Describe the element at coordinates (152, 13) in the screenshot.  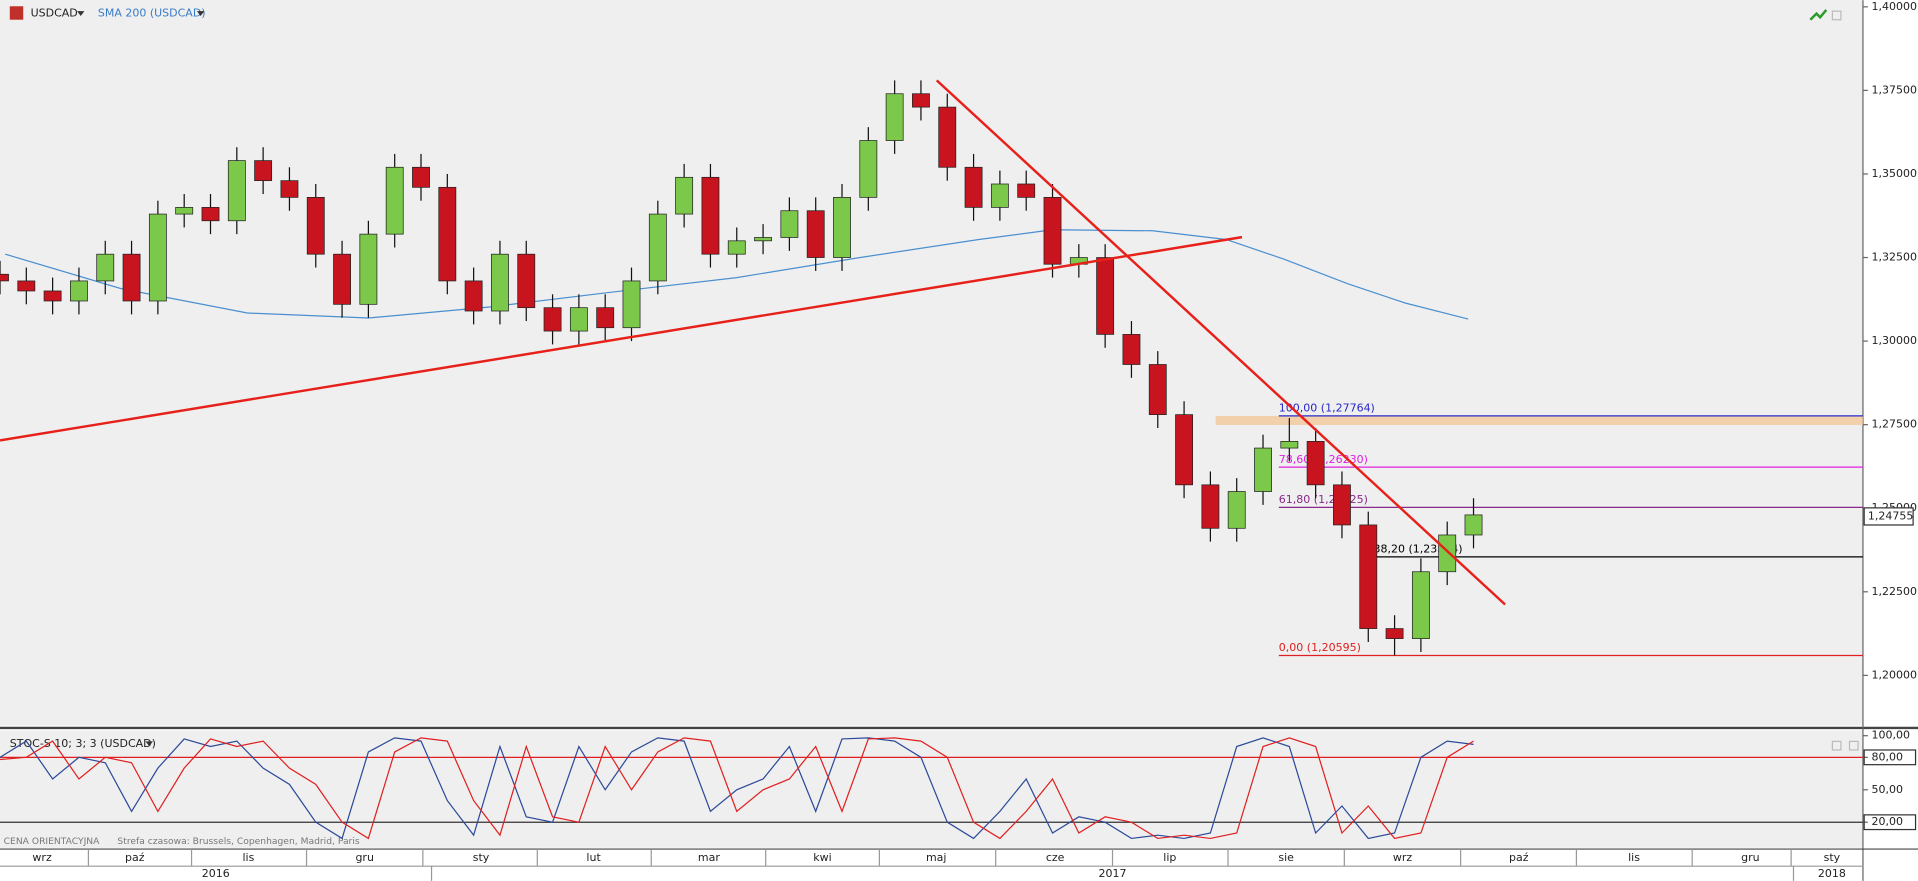
I see `indicator-legend: SMA 200 (USDCAD)` at that location.